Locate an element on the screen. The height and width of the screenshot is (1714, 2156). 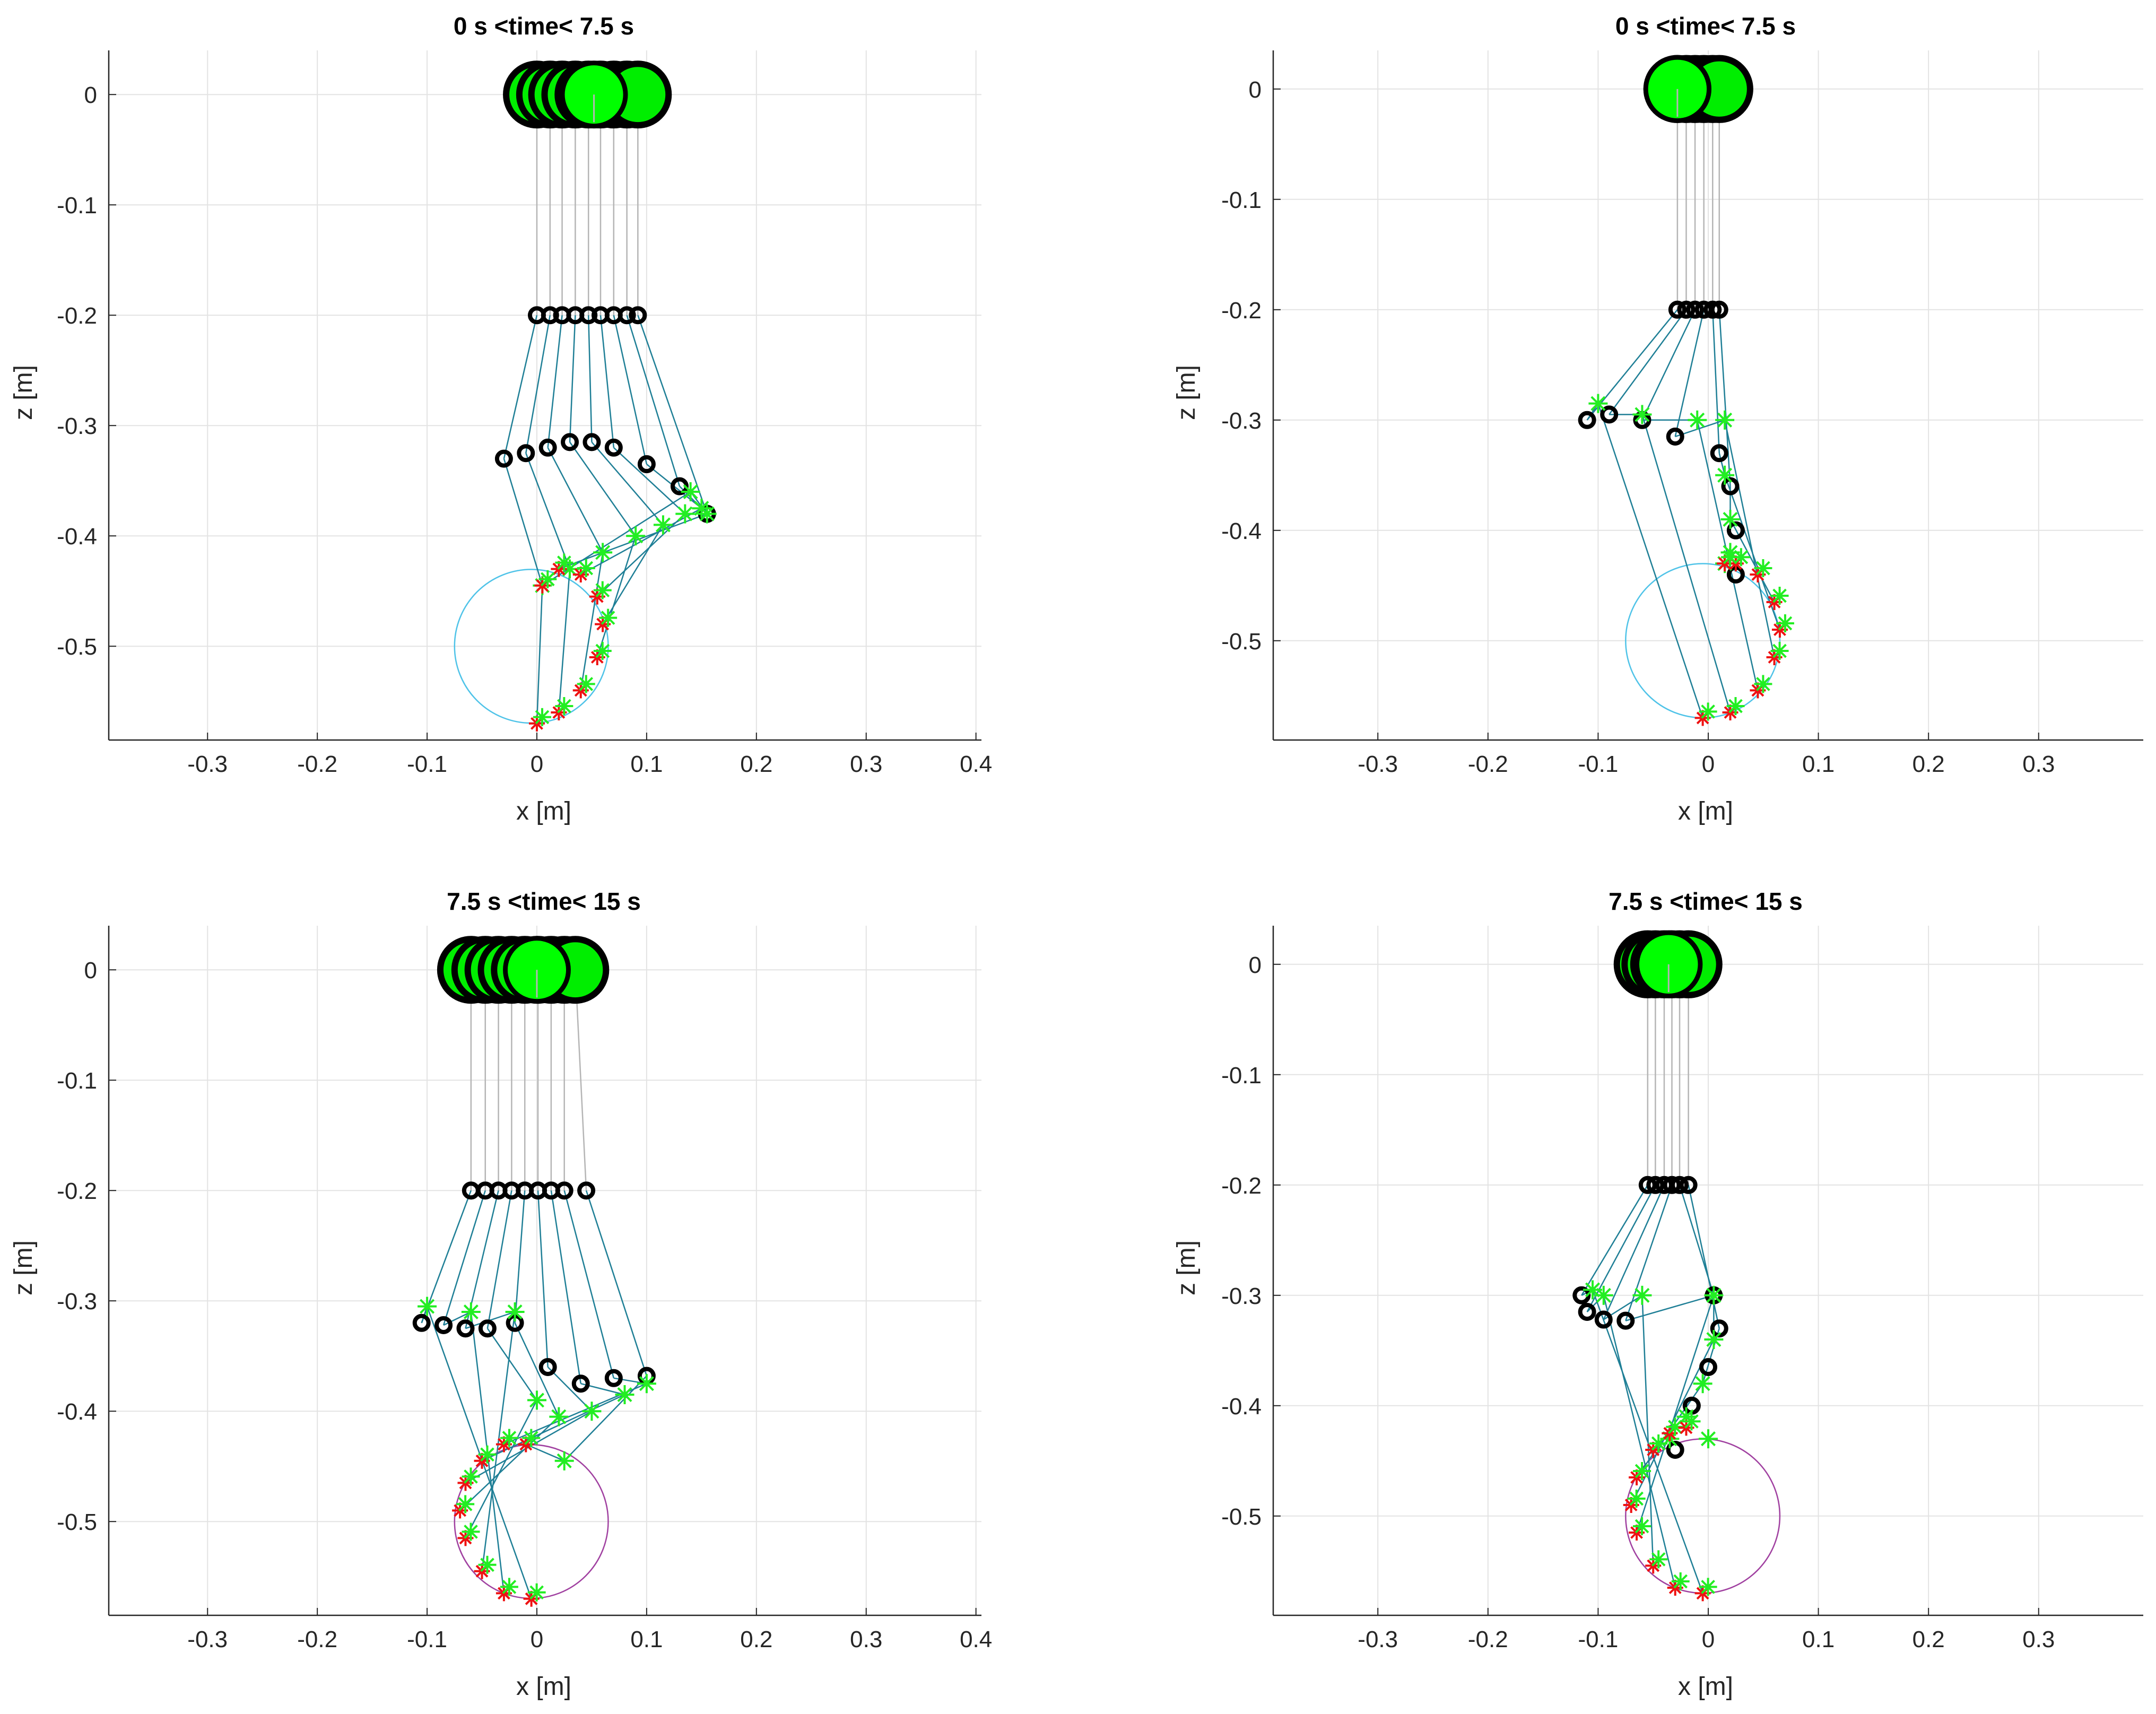
x-axis-label: x [m] is located at coordinates (543, 1687).